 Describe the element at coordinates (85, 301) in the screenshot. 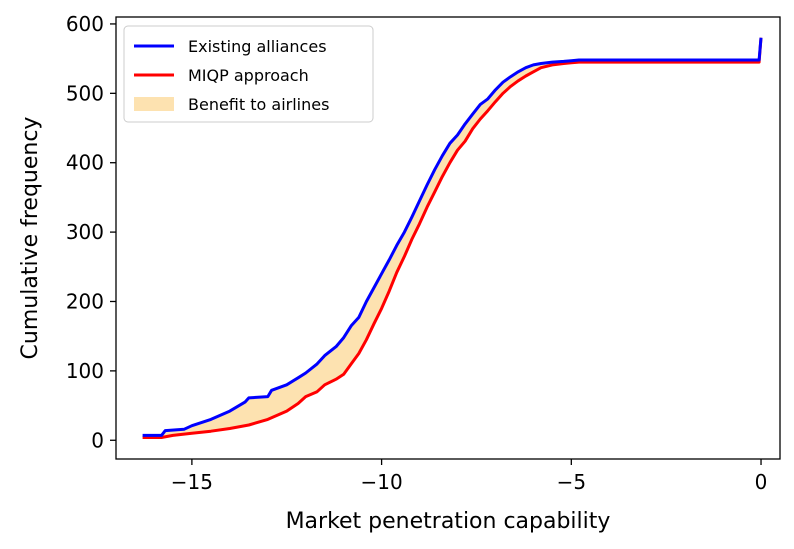

I see `y-tick-label: 200` at that location.